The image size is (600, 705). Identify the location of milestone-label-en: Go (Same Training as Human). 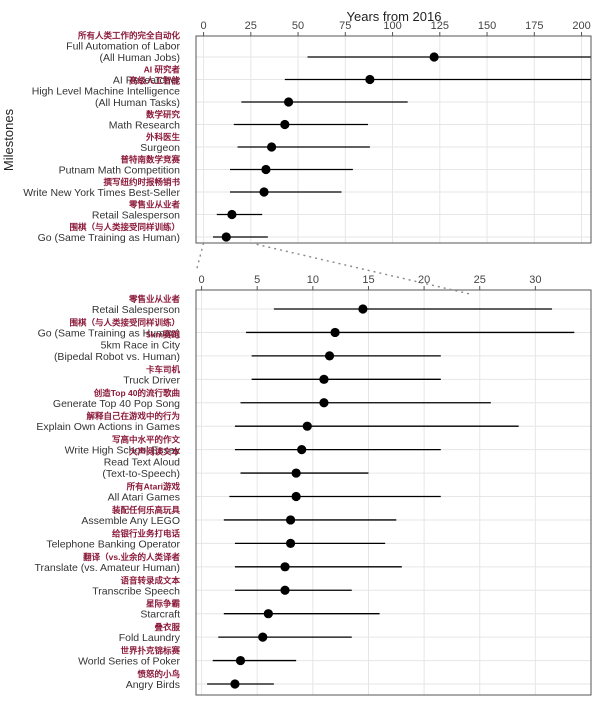
(109, 238).